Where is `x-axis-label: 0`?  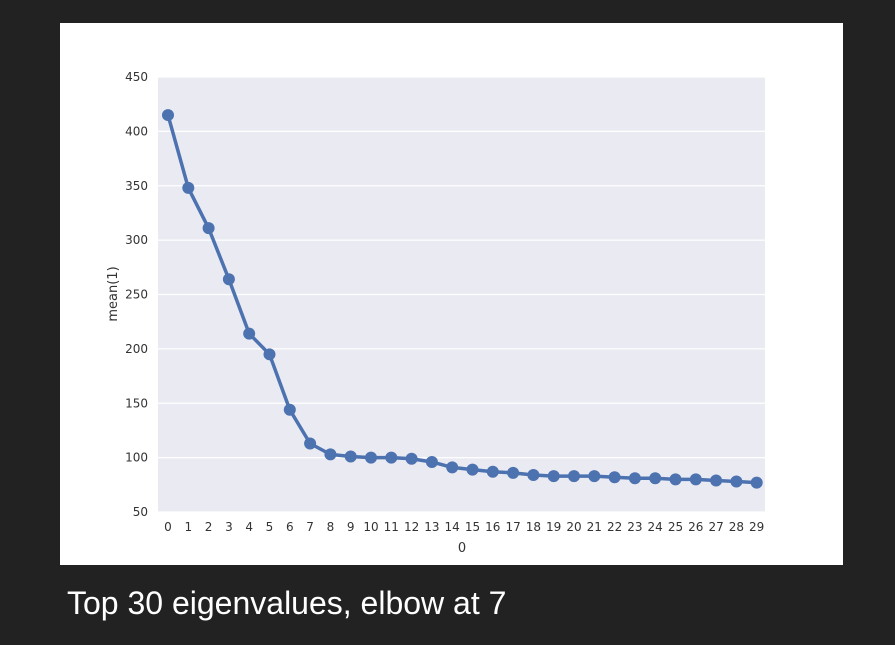 x-axis-label: 0 is located at coordinates (462, 548).